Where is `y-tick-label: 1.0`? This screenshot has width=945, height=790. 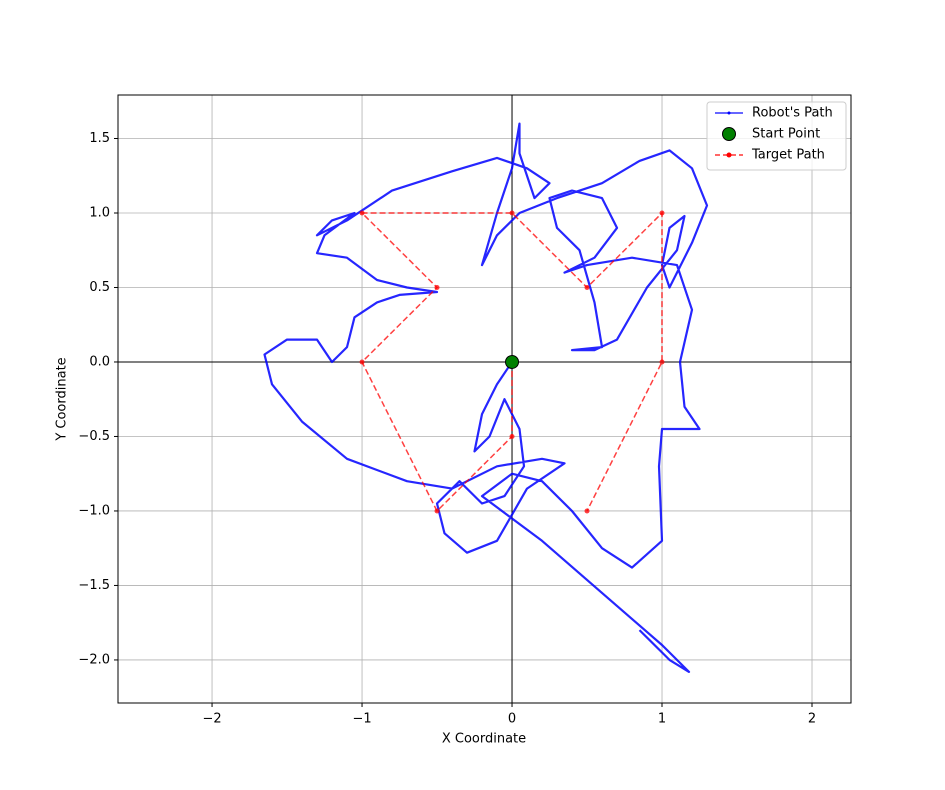 y-tick-label: 1.0 is located at coordinates (99, 212).